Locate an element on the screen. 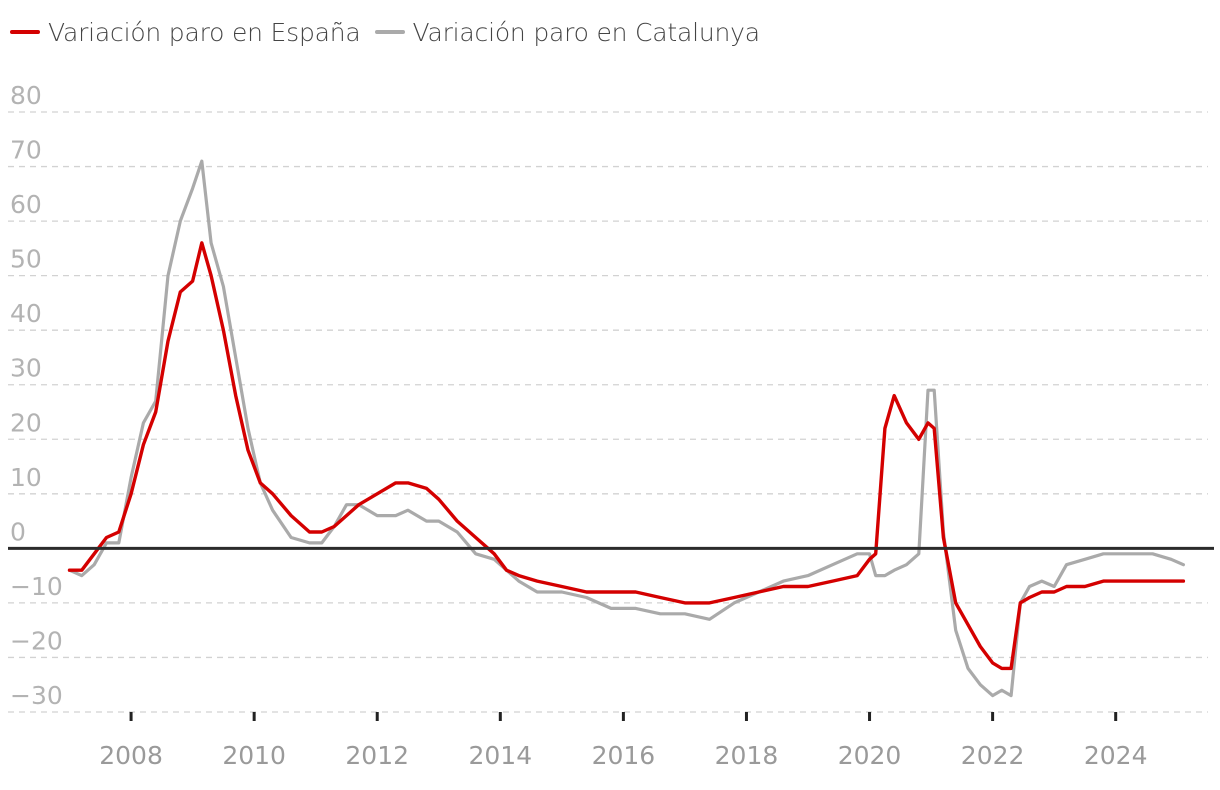  legend-label-catalunya: Variación paro en Catalunya is located at coordinates (586, 32).